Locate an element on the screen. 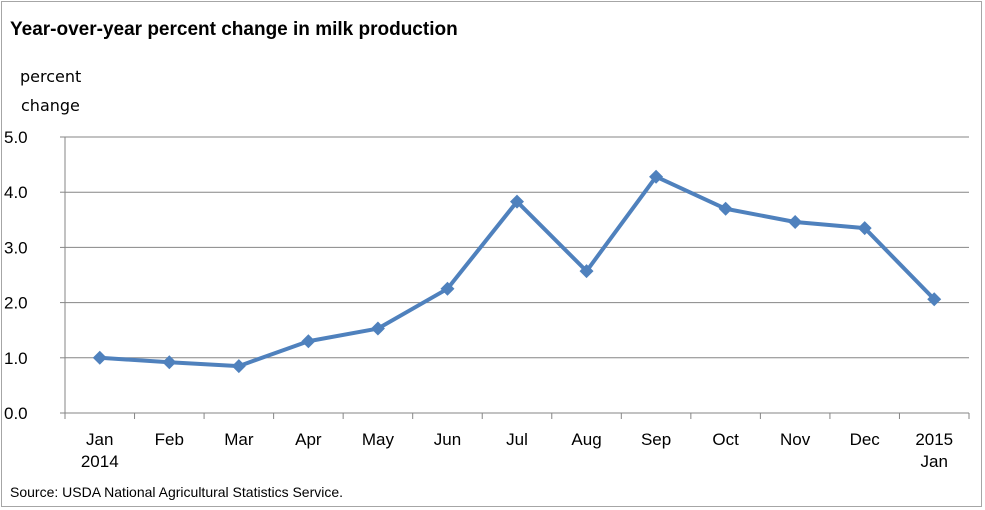 The width and height of the screenshot is (985, 510). x-tick-label: Aug is located at coordinates (586, 439).